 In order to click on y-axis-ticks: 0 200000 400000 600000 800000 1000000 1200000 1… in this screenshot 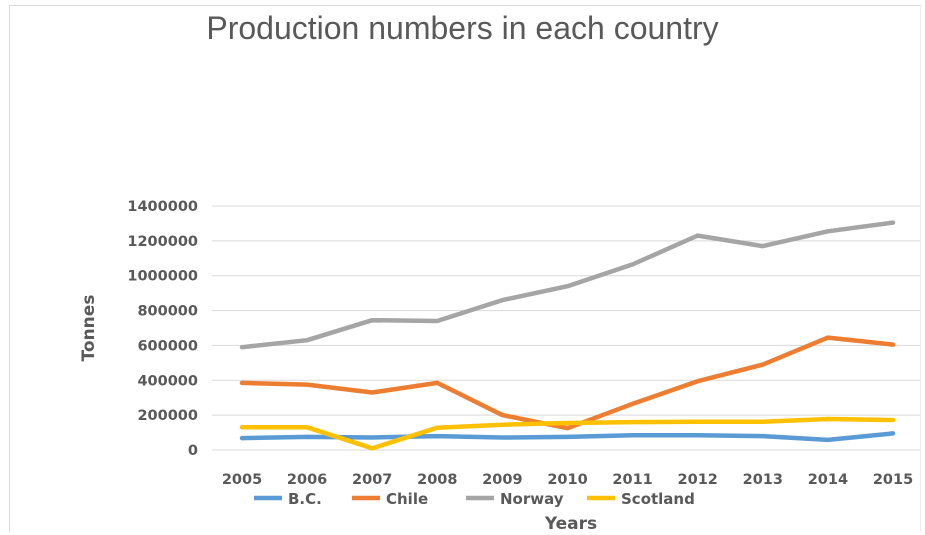, I will do `click(162, 329)`.